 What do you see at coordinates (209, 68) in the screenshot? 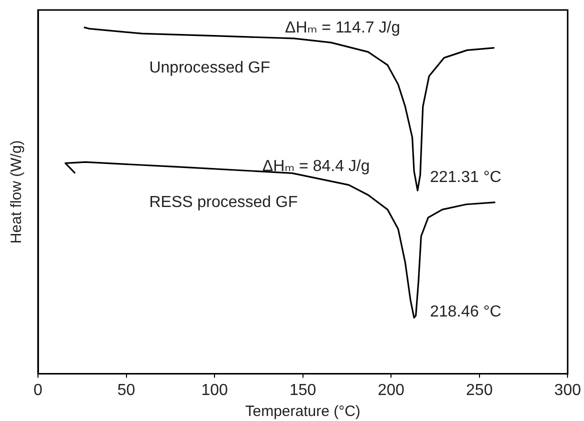
I see `series-label: Unprocessed GF` at bounding box center [209, 68].